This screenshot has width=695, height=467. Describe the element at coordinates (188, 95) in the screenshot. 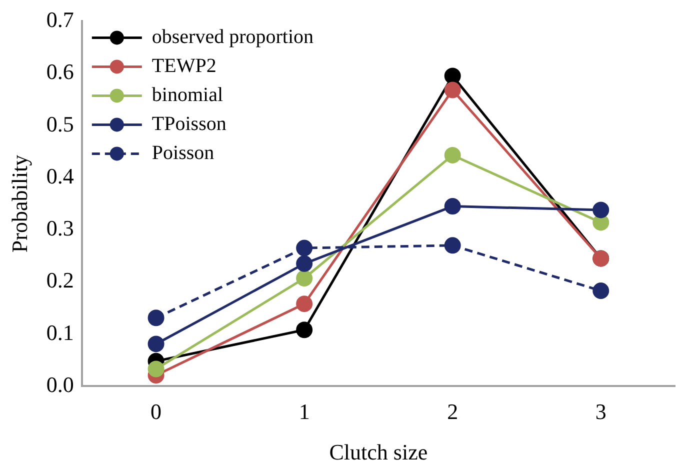

I see `legend-label: binomial` at that location.